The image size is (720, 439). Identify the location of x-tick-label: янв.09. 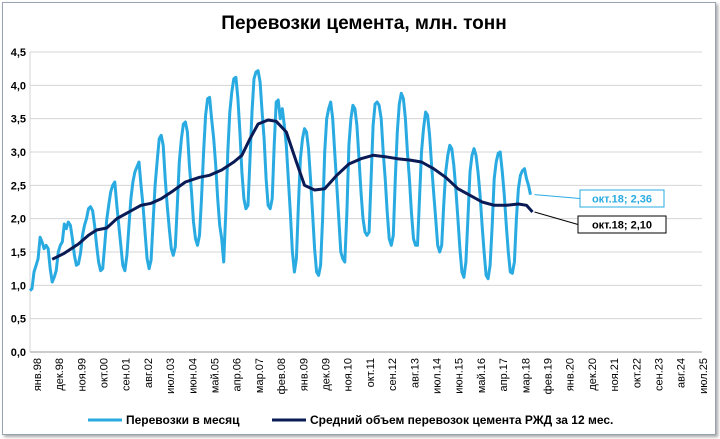
(304, 374).